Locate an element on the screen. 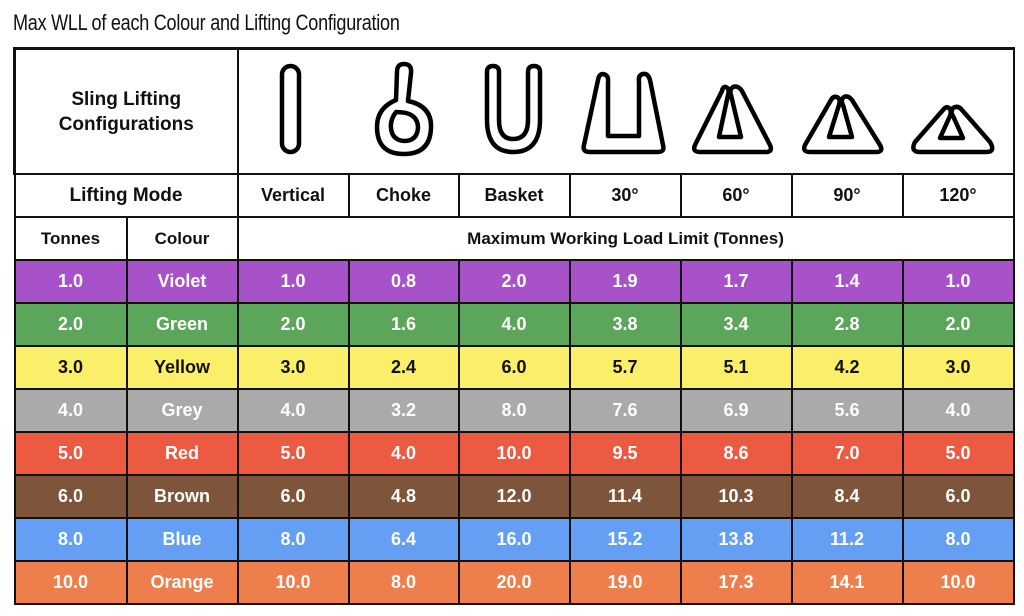  wll-cell: 19.0 is located at coordinates (625, 582).